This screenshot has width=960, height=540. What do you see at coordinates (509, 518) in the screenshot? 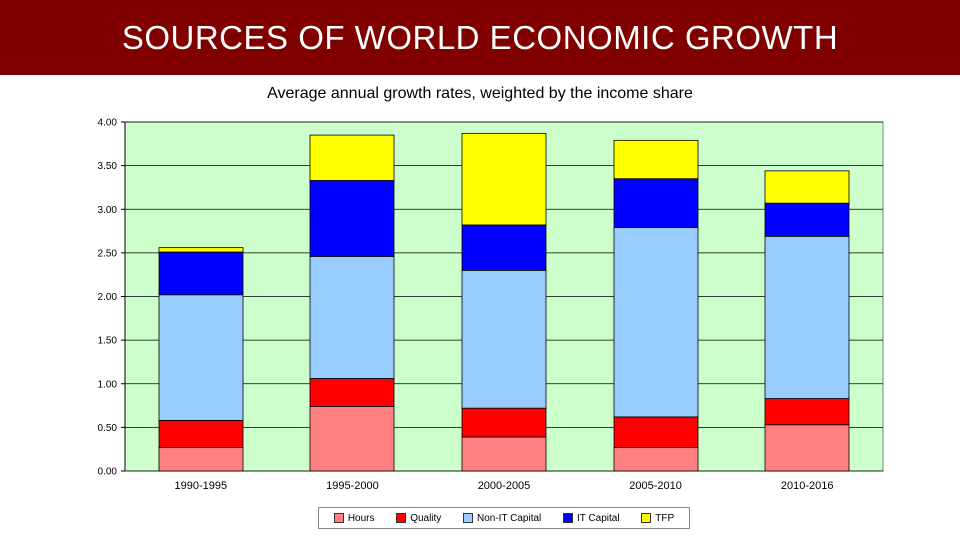
I see `legend-label: Non-IT Capital` at bounding box center [509, 518].